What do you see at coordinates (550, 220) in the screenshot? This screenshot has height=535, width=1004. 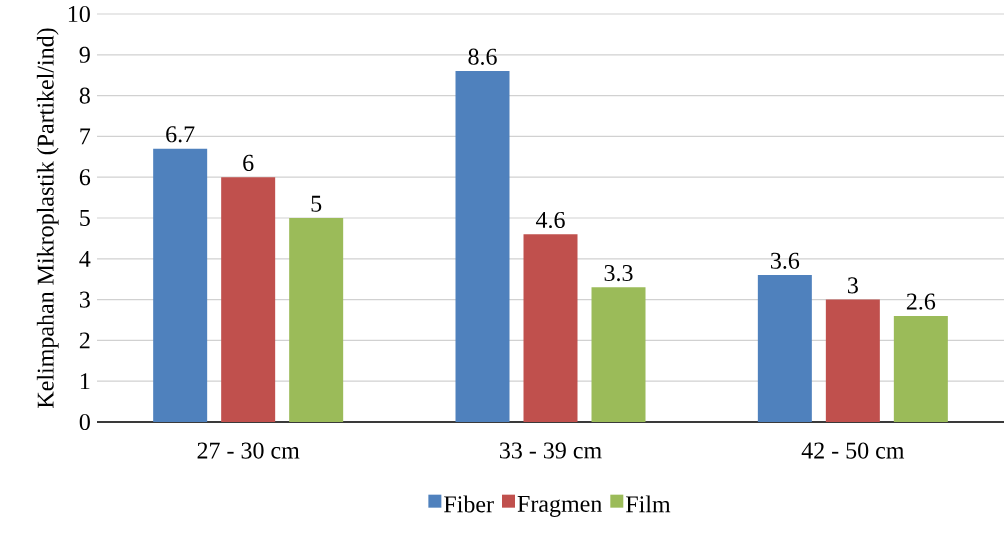 I see `data-label: 4.6` at bounding box center [550, 220].